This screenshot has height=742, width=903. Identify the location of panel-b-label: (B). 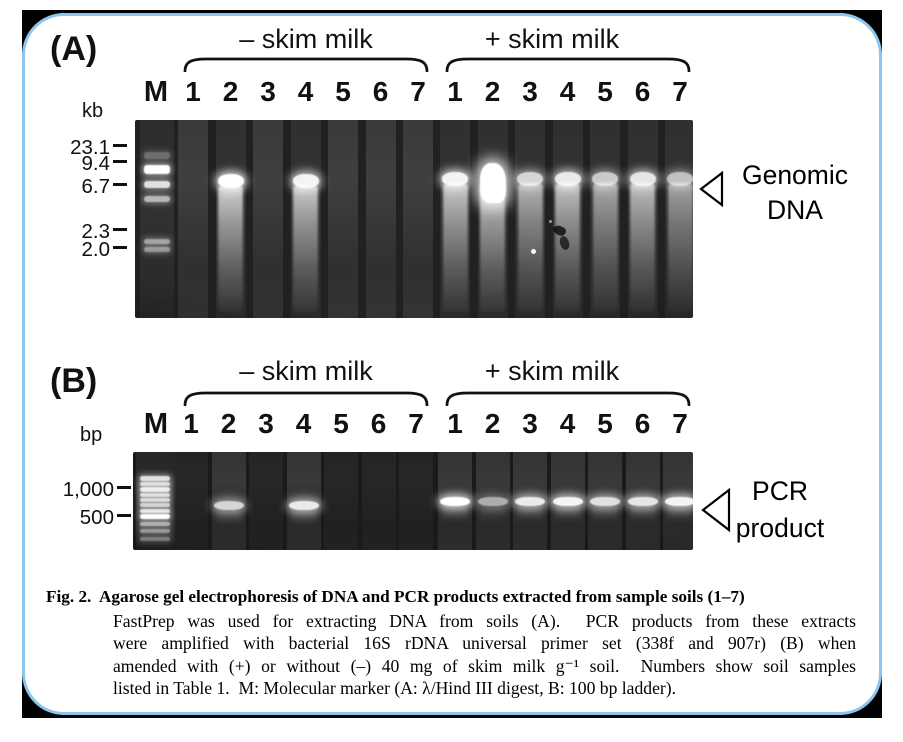
(74, 381).